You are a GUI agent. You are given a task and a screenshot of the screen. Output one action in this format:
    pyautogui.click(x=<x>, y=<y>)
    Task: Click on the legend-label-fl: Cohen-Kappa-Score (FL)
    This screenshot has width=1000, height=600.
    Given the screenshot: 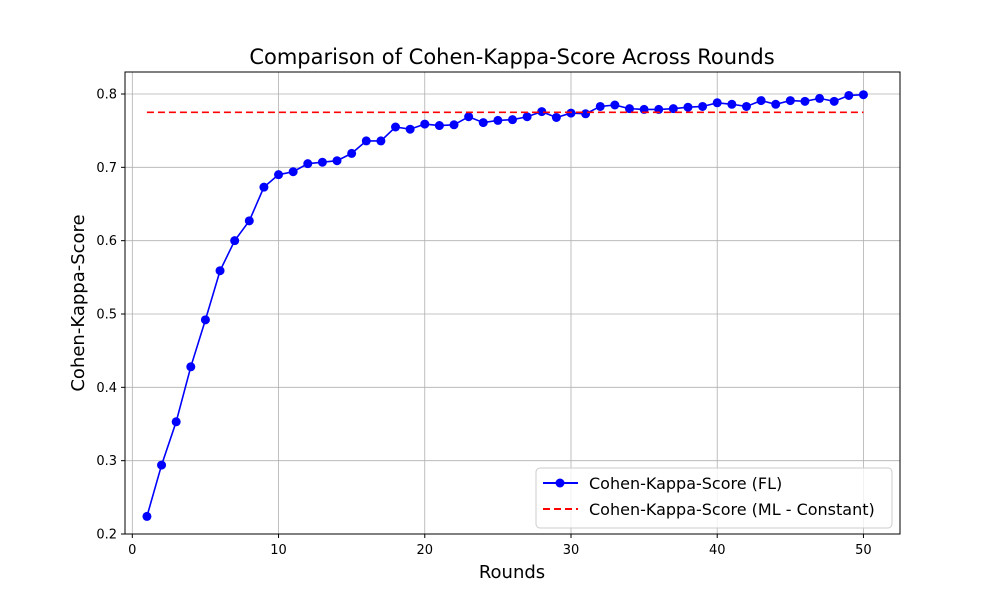 What is the action you would take?
    pyautogui.click(x=685, y=483)
    